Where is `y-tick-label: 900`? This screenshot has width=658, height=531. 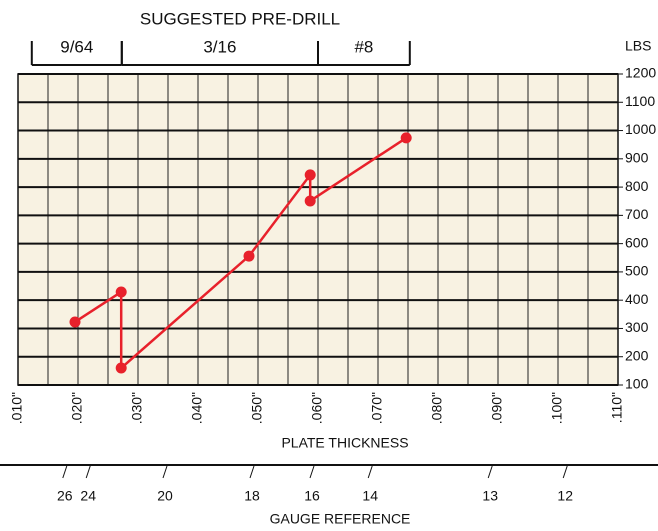
y-tick-label: 900 is located at coordinates (637, 158).